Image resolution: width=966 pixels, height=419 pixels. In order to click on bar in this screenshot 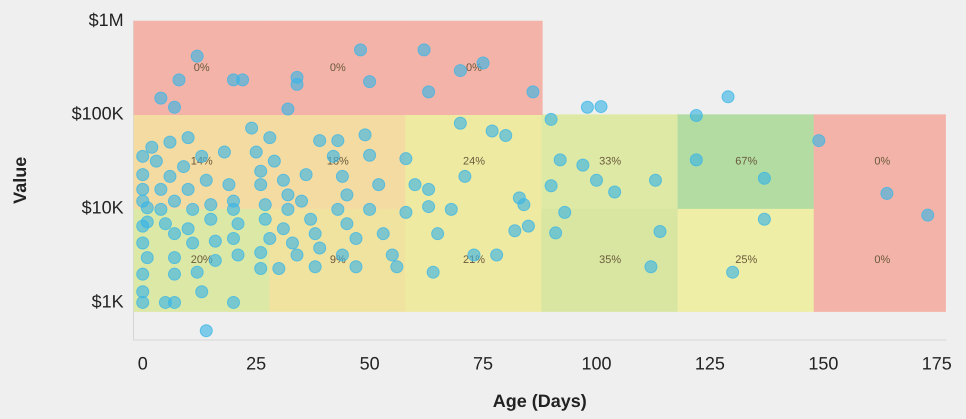, I will do `click(202, 260)`.